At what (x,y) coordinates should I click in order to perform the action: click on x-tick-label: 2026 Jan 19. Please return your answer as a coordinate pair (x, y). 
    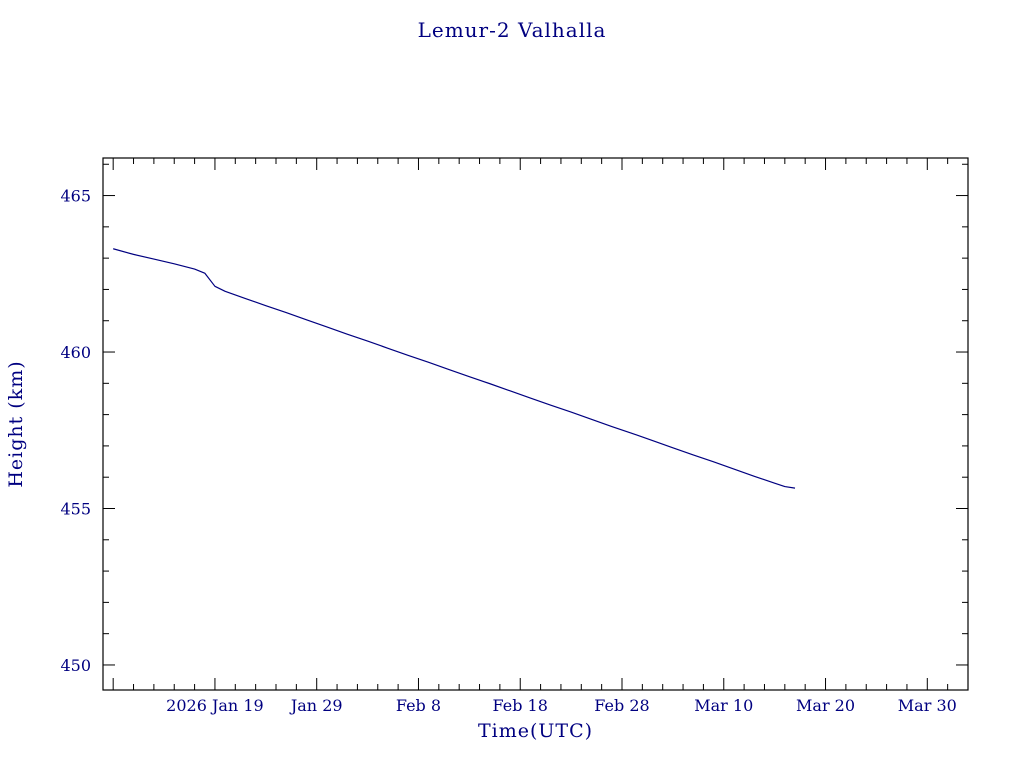
    Looking at the image, I should click on (215, 705).